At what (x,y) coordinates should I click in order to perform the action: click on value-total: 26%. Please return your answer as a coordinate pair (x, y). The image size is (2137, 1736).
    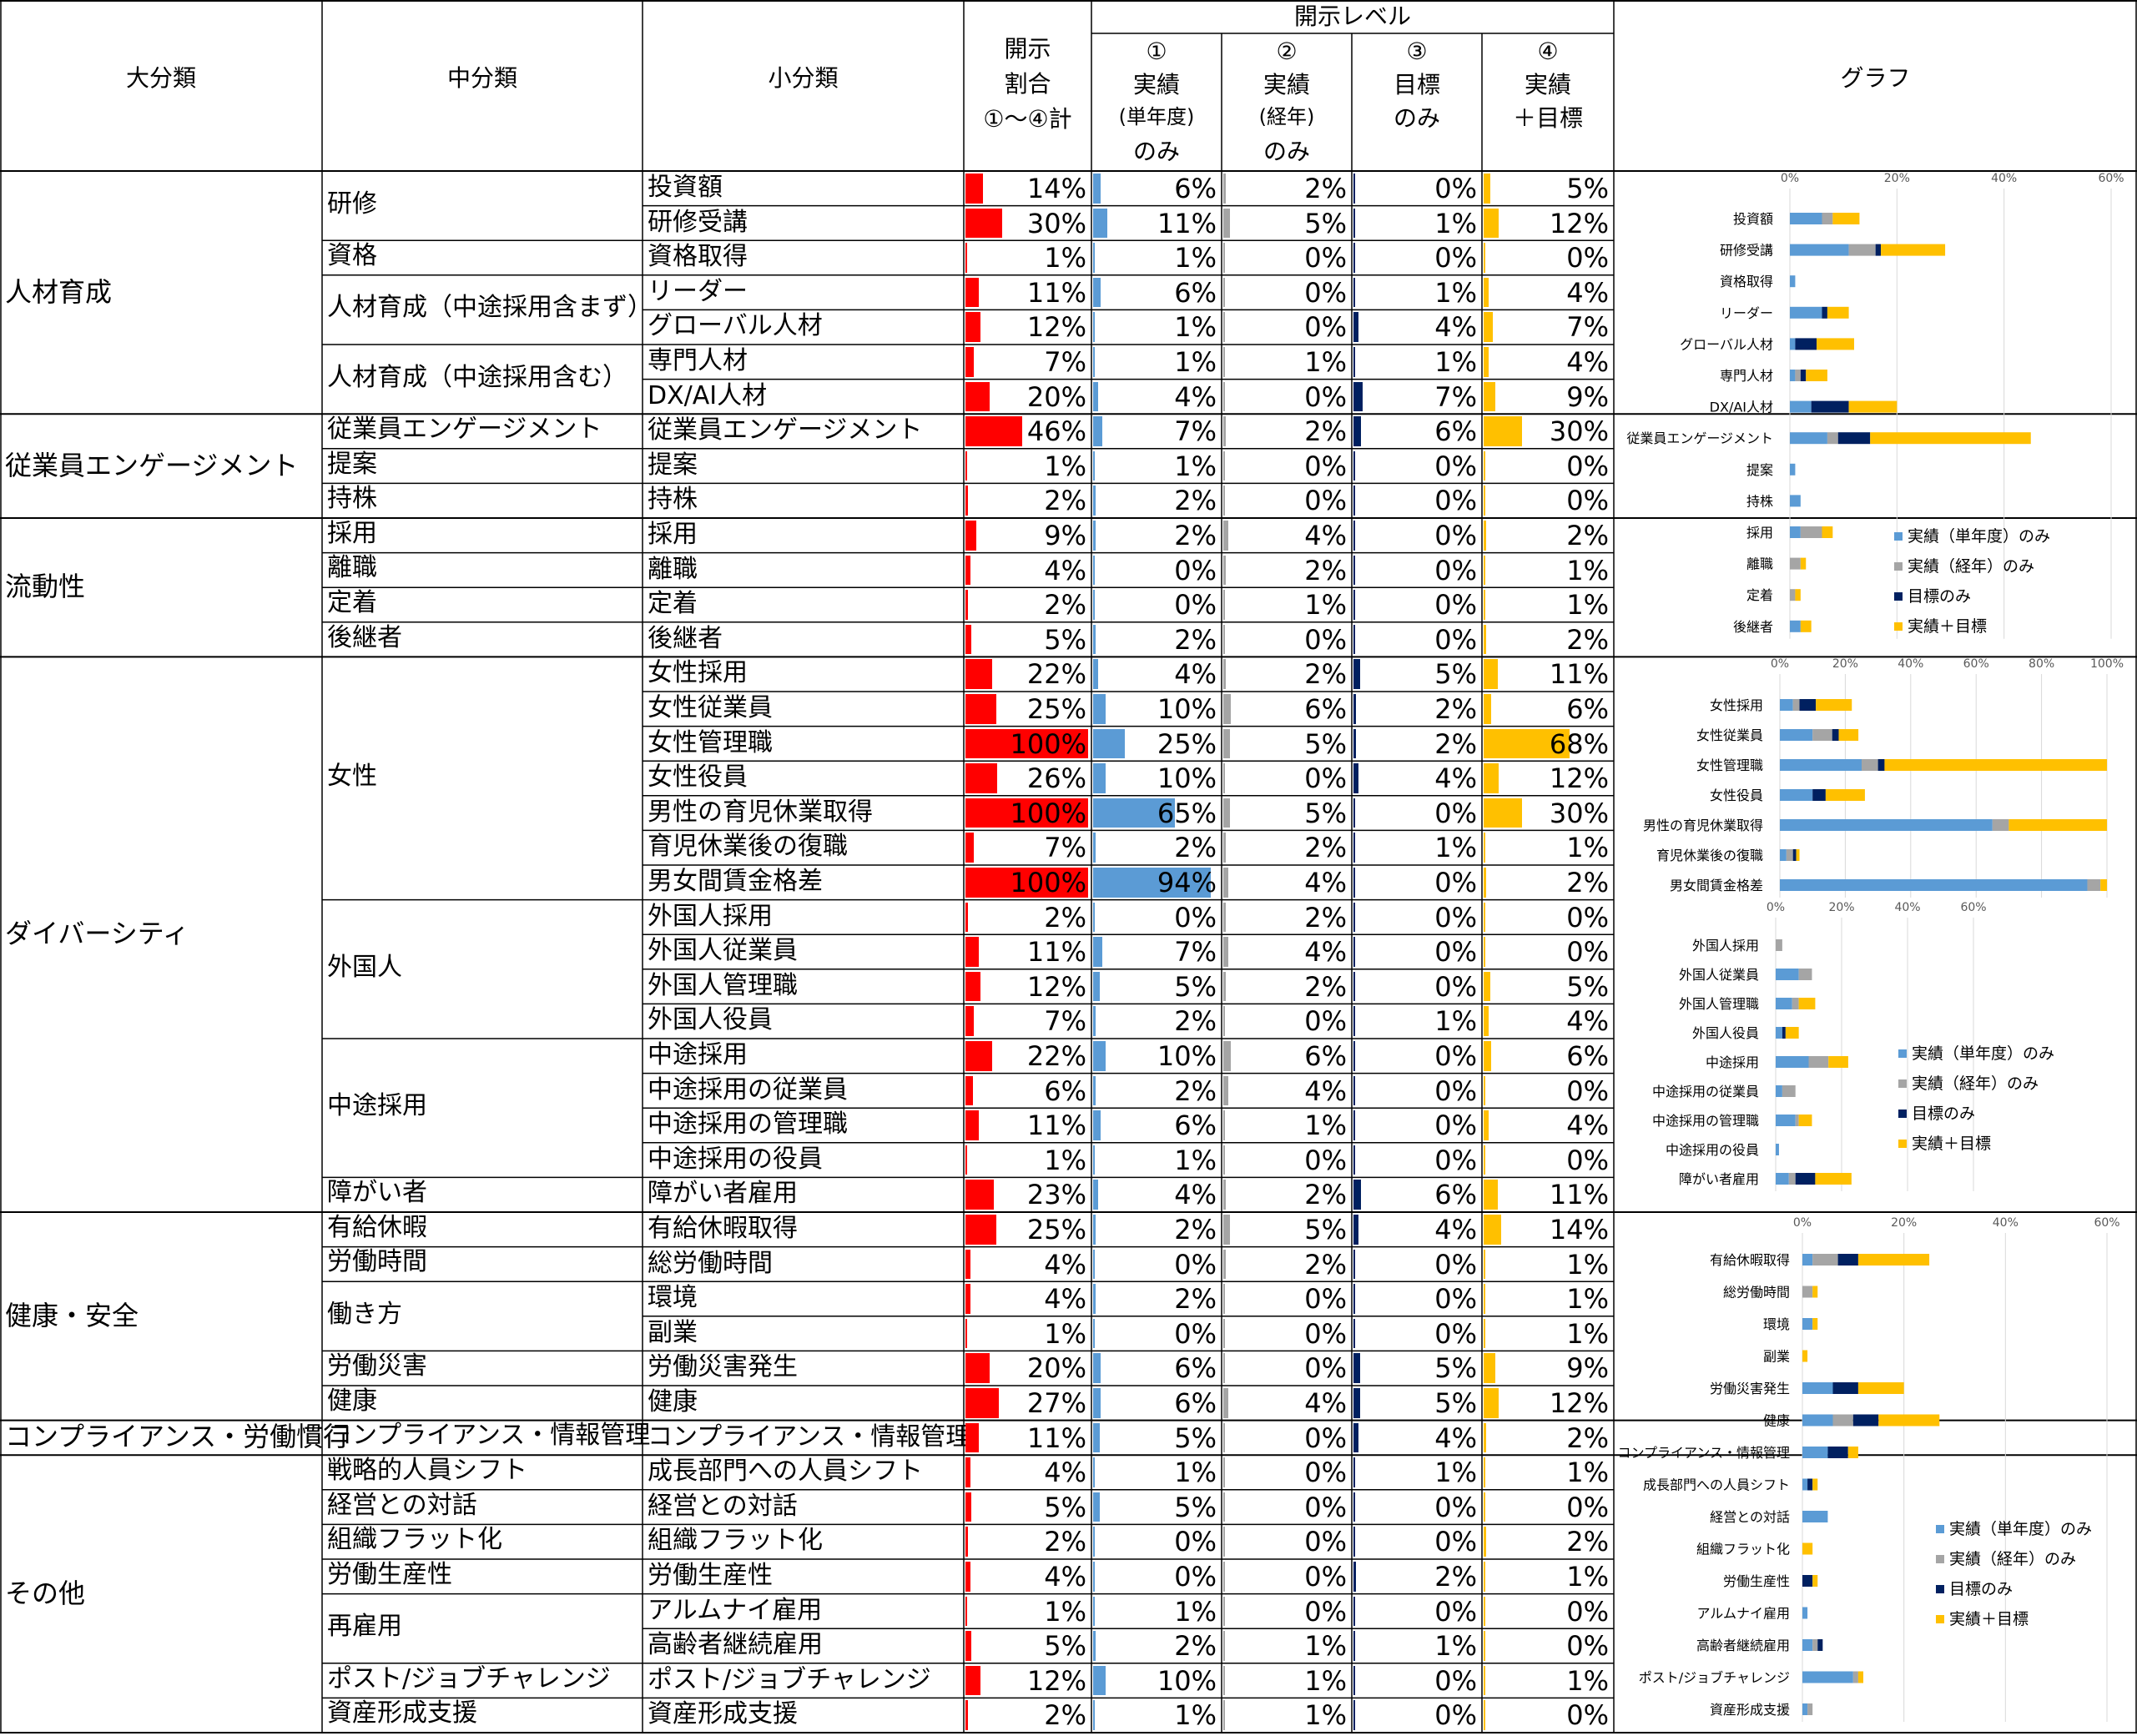
    Looking at the image, I should click on (1056, 778).